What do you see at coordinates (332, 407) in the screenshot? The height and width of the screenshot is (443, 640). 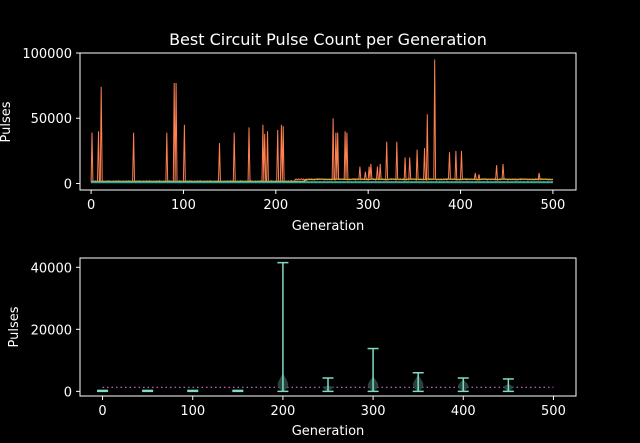 I see `bottom-x-ticks: 0 100 200 300 400 500` at bounding box center [332, 407].